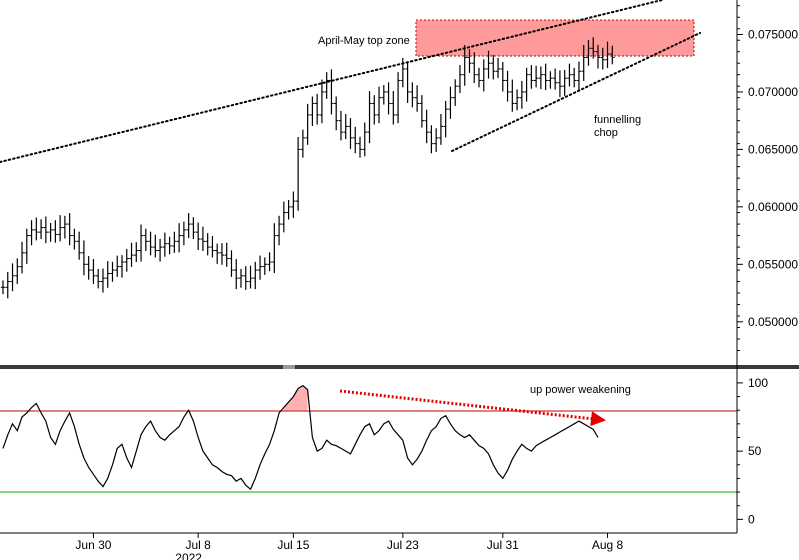 The image size is (799, 560). Describe the element at coordinates (364, 41) in the screenshot. I see `zone-label: April-May top zone` at that location.